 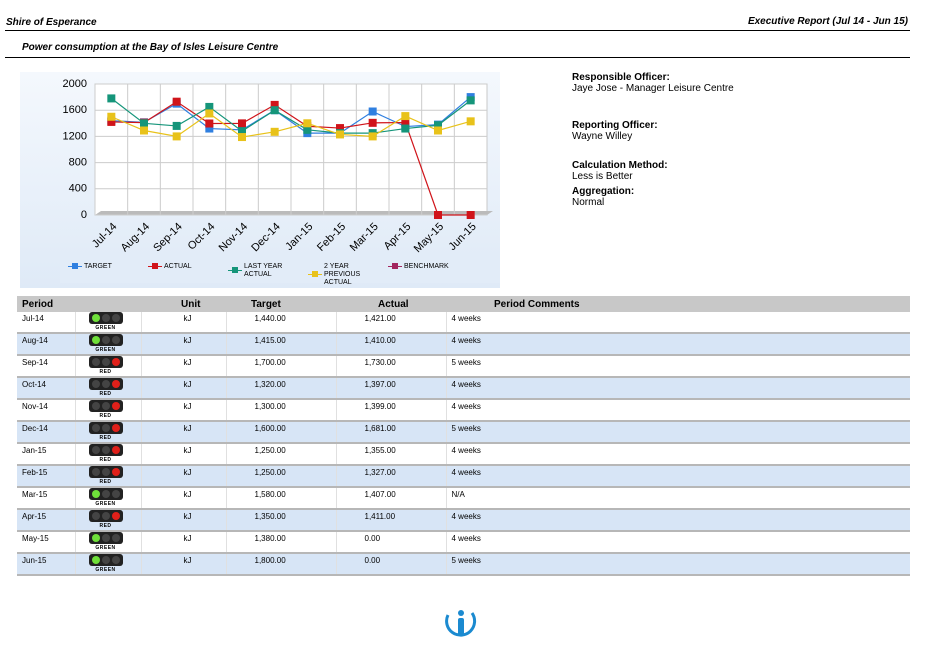 I want to click on status-label: RED, so click(x=105, y=526).